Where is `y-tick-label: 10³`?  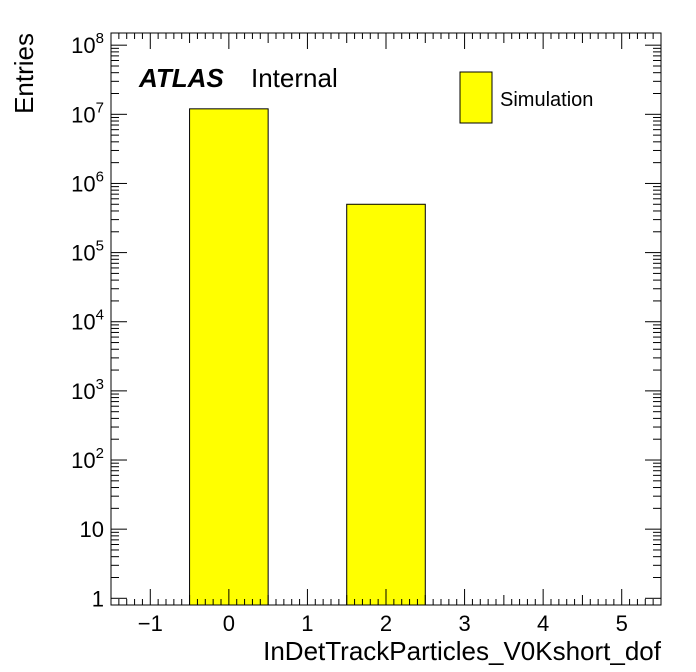
y-tick-label: 10³ is located at coordinates (87, 390).